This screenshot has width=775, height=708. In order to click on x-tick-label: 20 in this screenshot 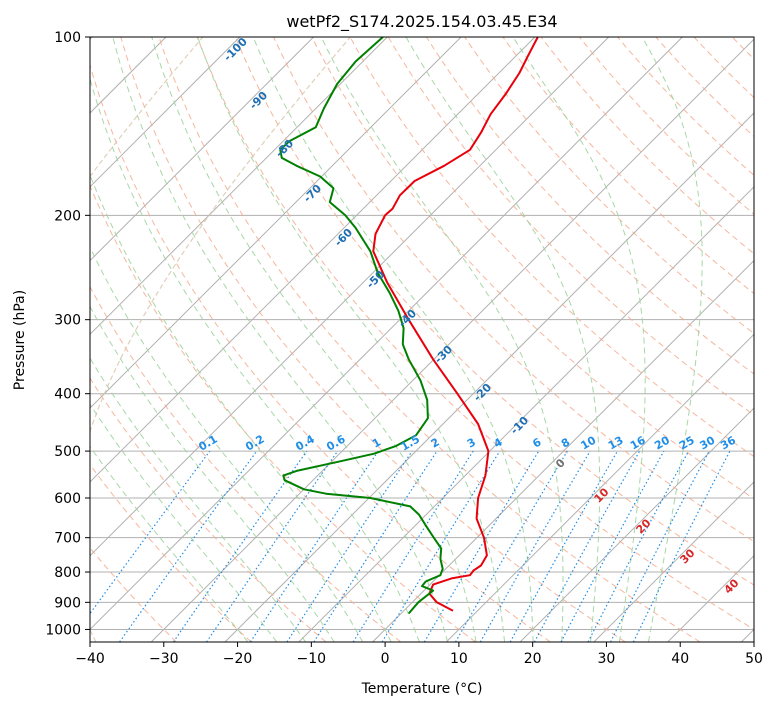, I will do `click(533, 659)`.